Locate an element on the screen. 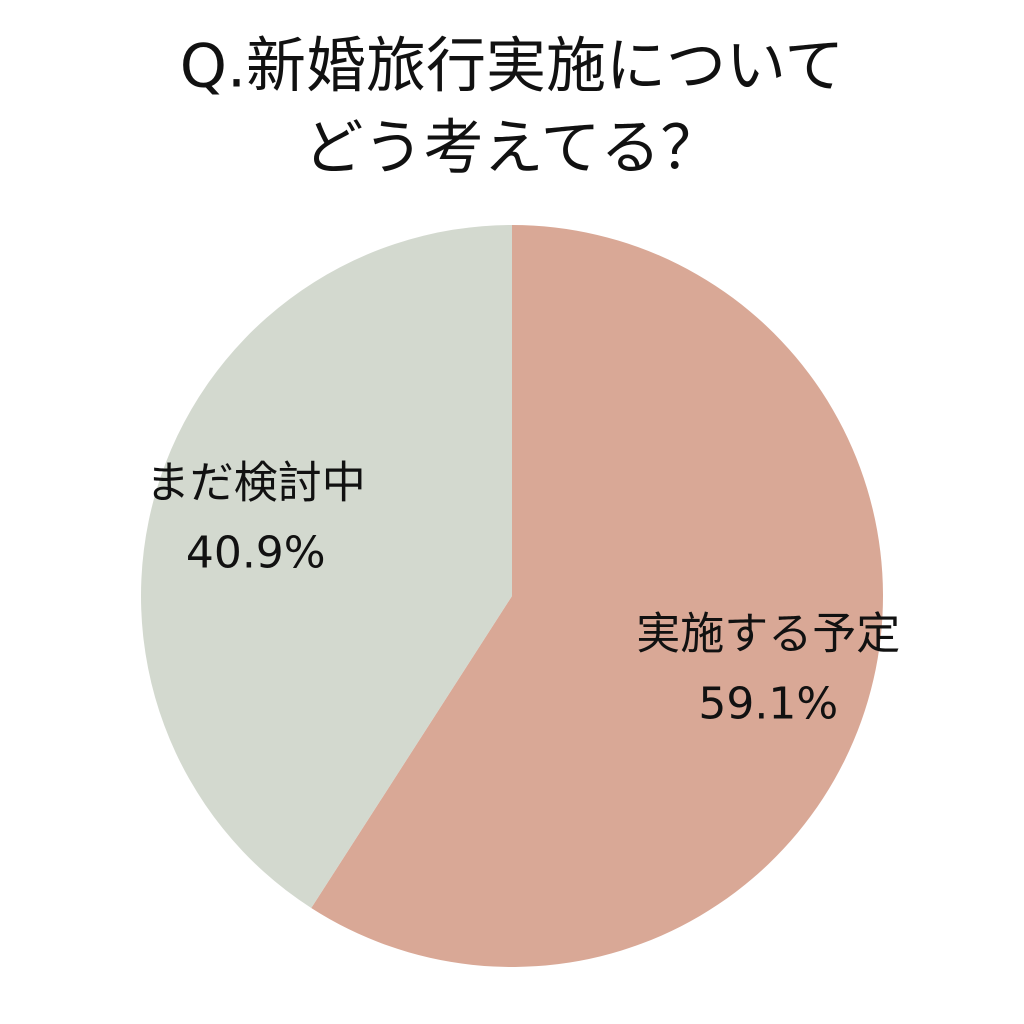 The image size is (1024, 1024). slice-label: 実施する予定 is located at coordinates (768, 633).